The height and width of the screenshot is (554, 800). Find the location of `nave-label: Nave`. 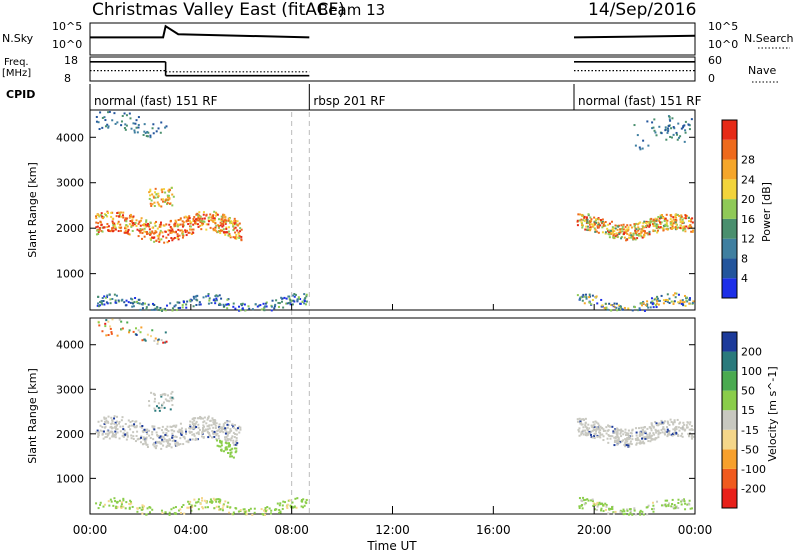

nave-label: Nave is located at coordinates (762, 70).